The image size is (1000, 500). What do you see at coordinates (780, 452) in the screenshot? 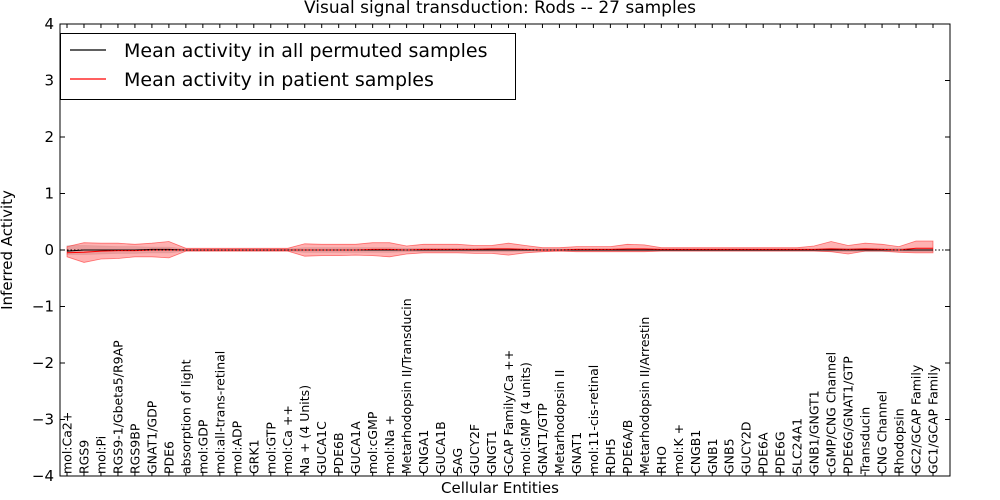
I see `x-tick-label: PDE6G` at bounding box center [780, 452].